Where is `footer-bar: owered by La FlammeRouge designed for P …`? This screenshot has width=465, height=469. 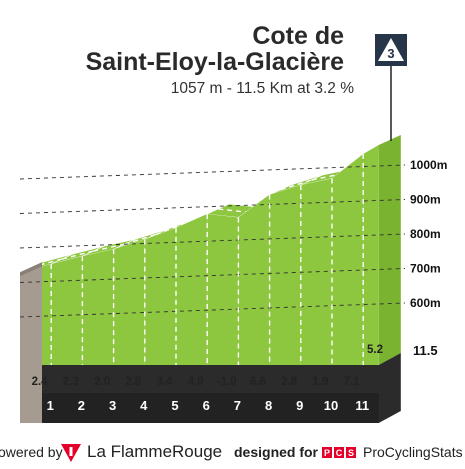 footer-bar: owered by La FlammeRouge designed for P … is located at coordinates (232, 454).